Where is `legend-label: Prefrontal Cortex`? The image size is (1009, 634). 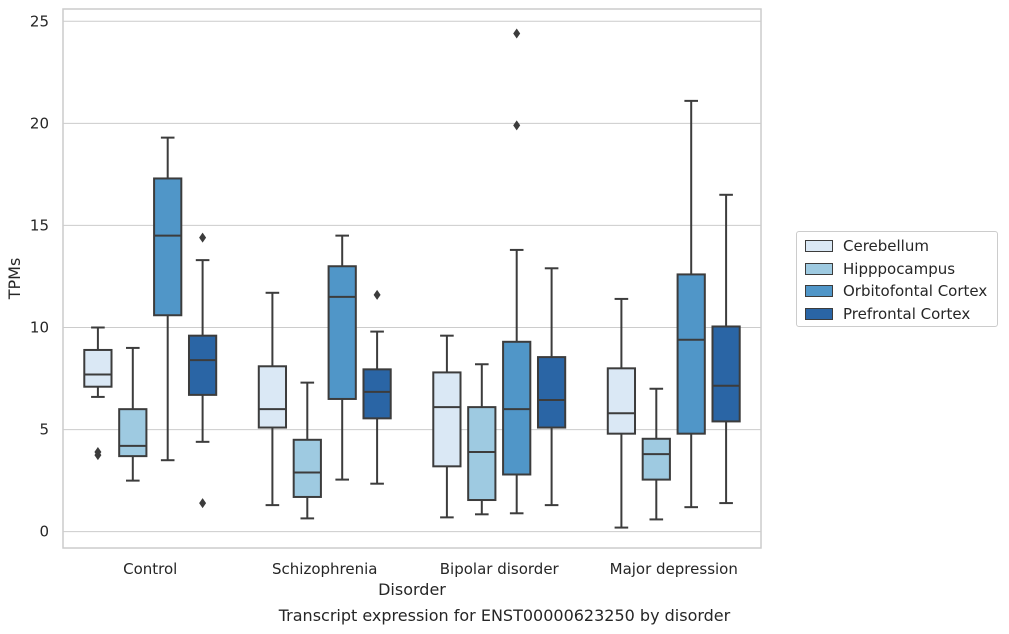 legend-label: Prefrontal Cortex is located at coordinates (907, 314).